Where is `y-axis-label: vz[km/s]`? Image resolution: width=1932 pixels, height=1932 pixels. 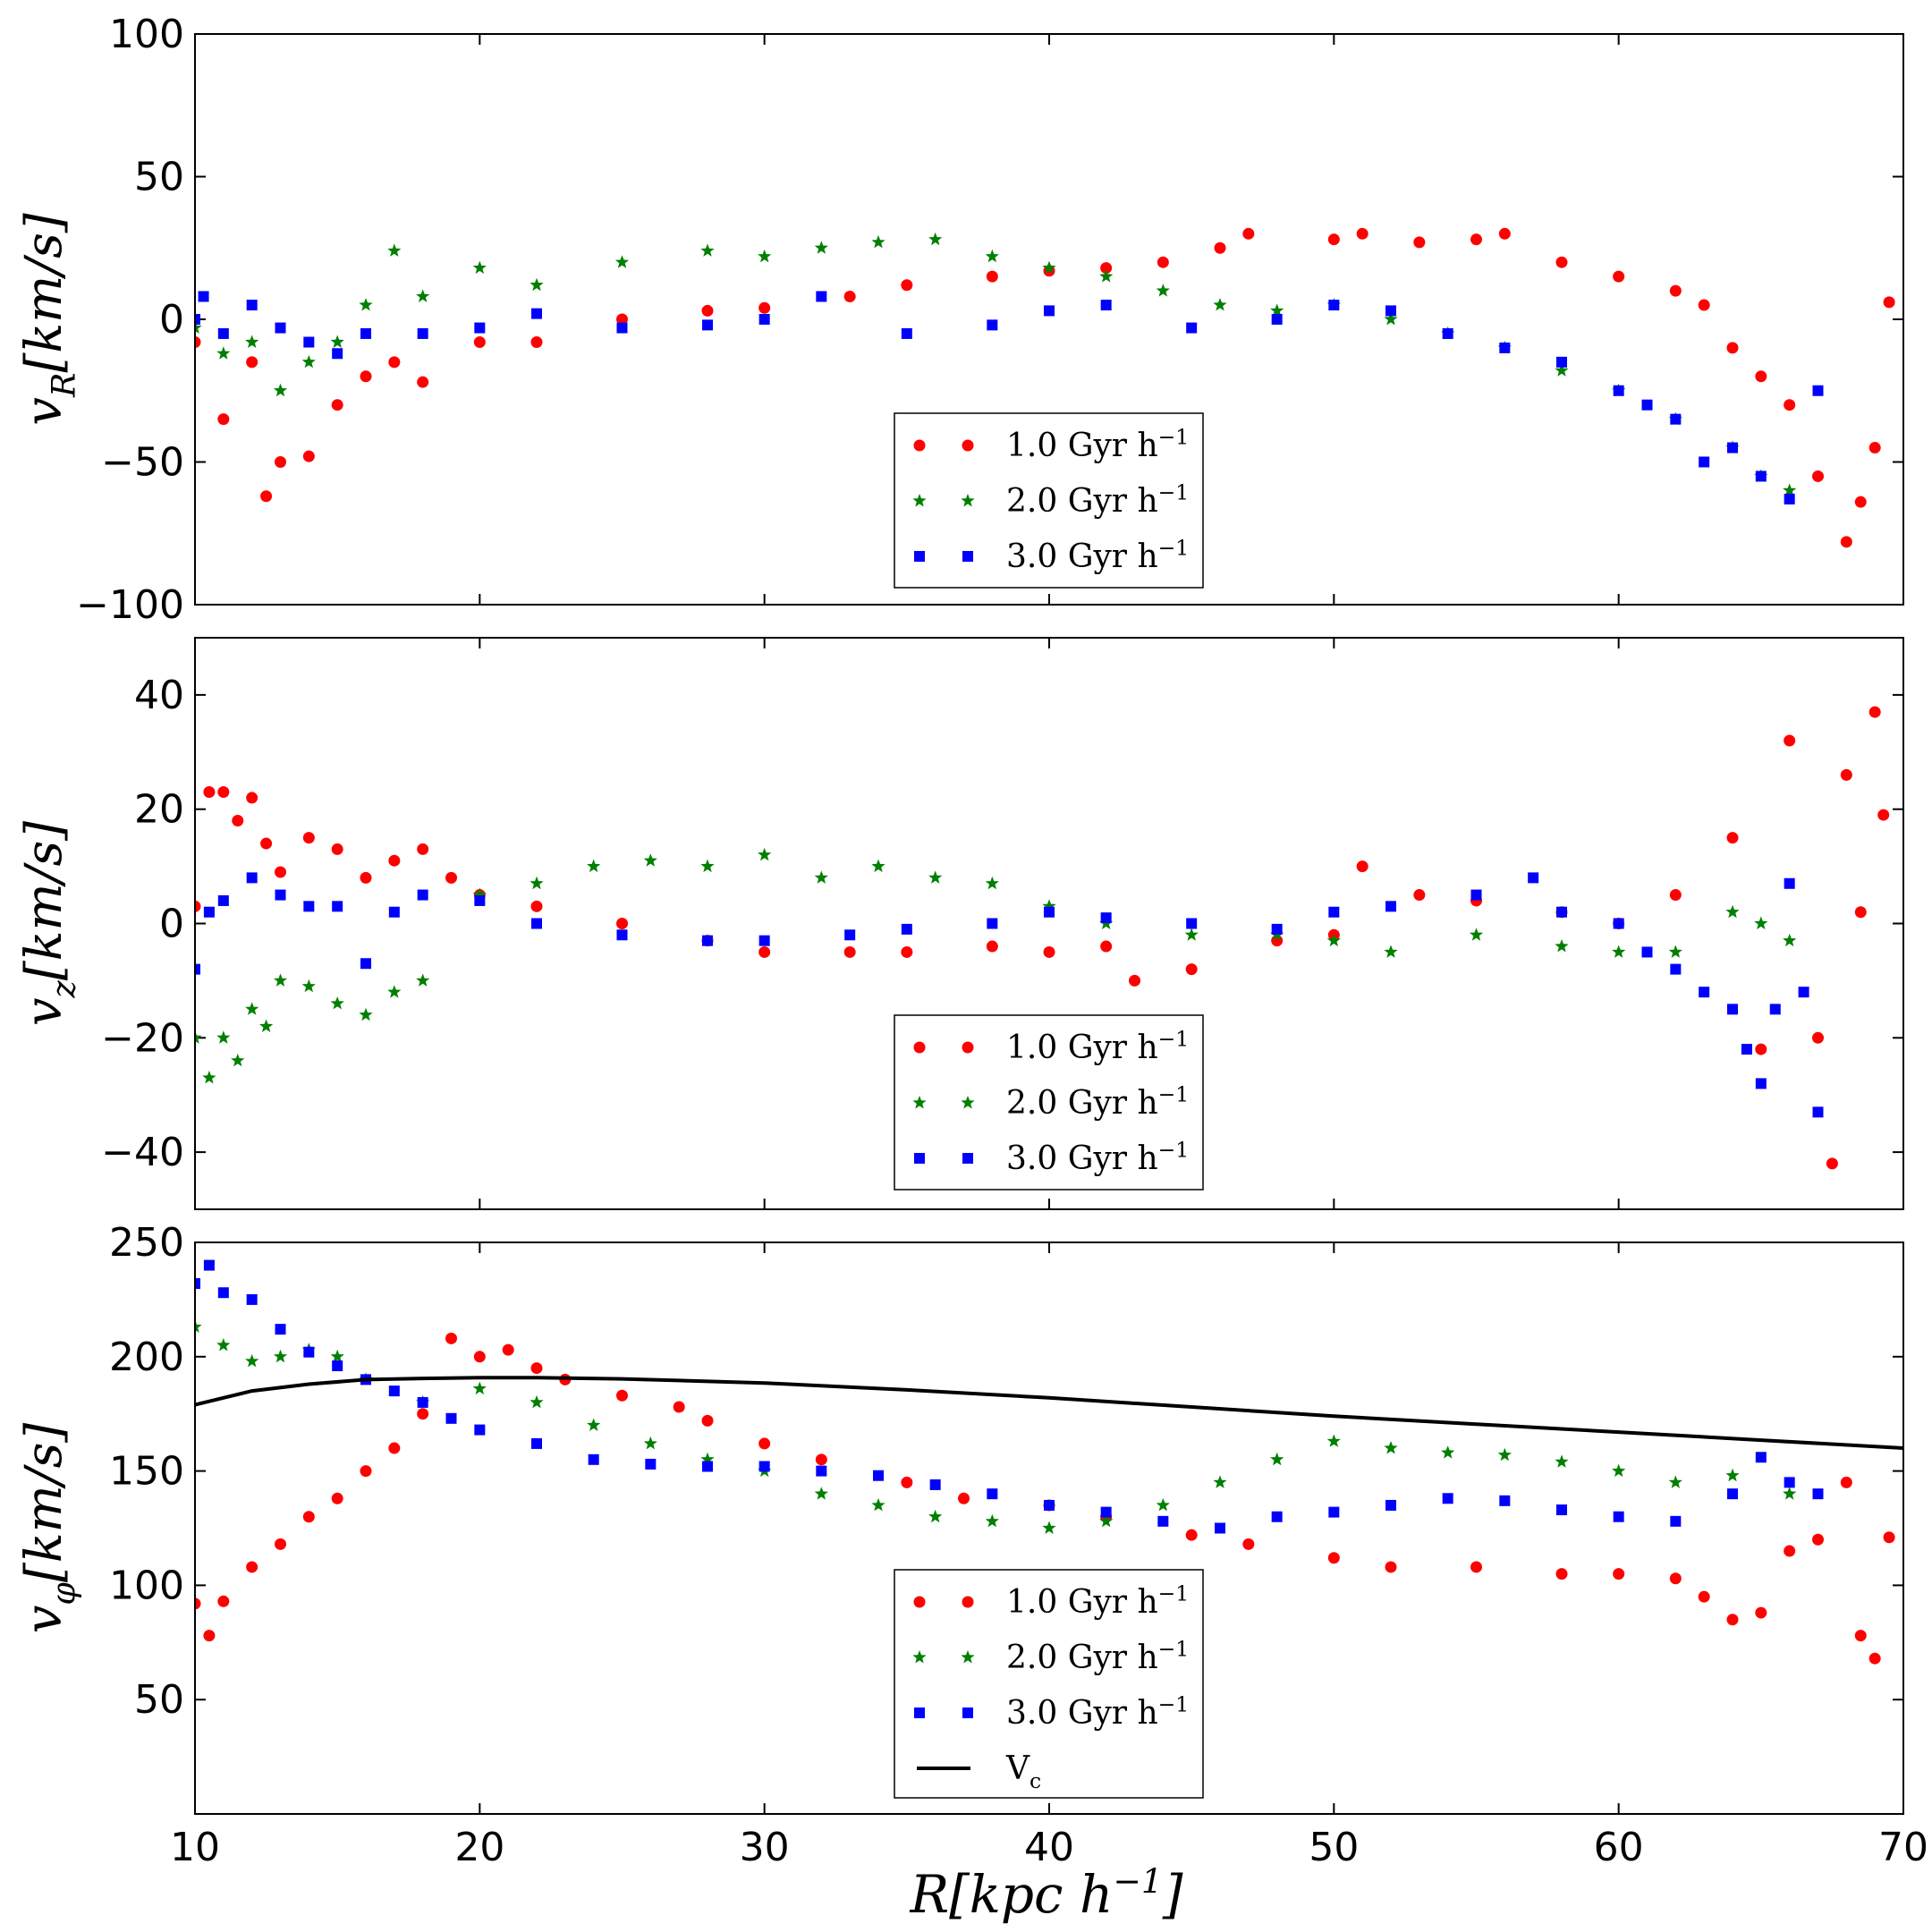 y-axis-label: vz[km/s] is located at coordinates (49, 923).